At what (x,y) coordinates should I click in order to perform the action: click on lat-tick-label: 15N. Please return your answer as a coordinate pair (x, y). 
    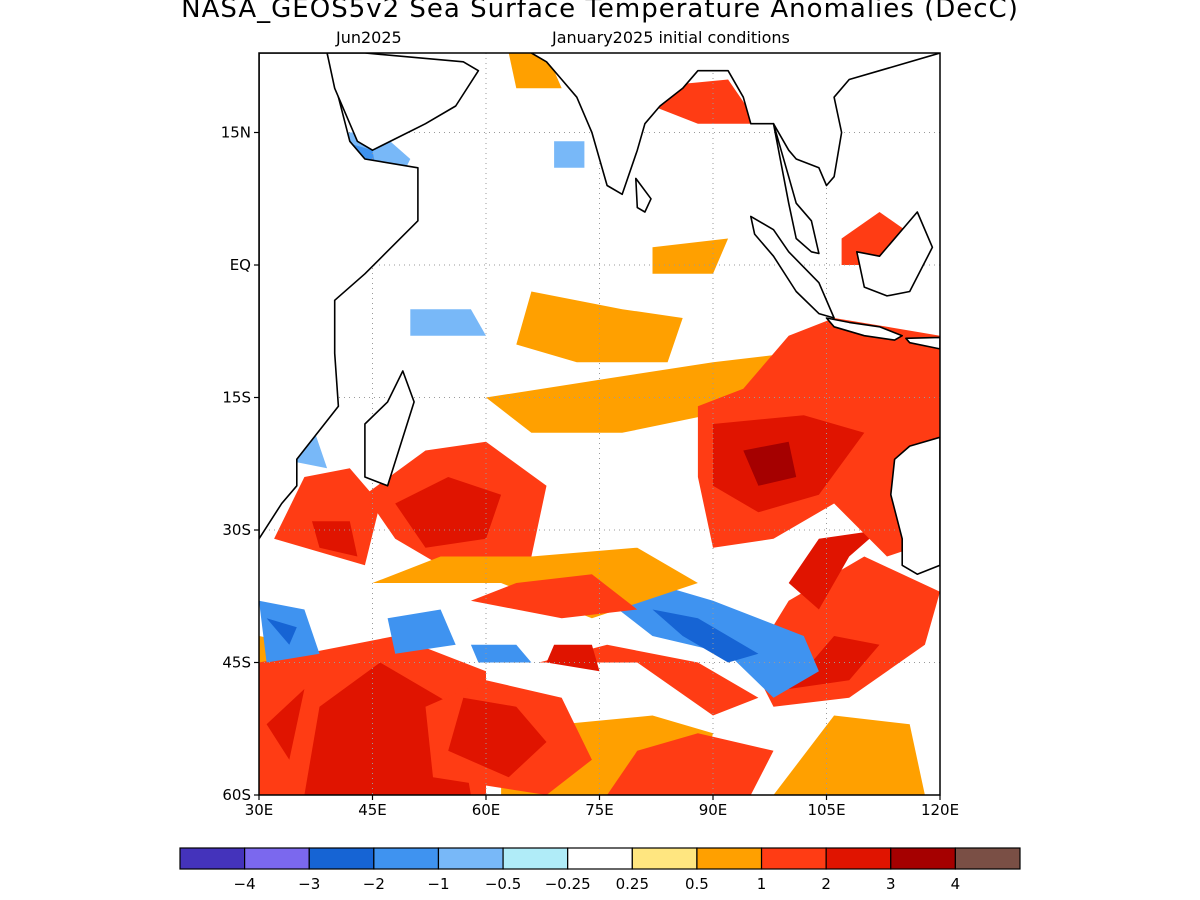
    Looking at the image, I should click on (236, 133).